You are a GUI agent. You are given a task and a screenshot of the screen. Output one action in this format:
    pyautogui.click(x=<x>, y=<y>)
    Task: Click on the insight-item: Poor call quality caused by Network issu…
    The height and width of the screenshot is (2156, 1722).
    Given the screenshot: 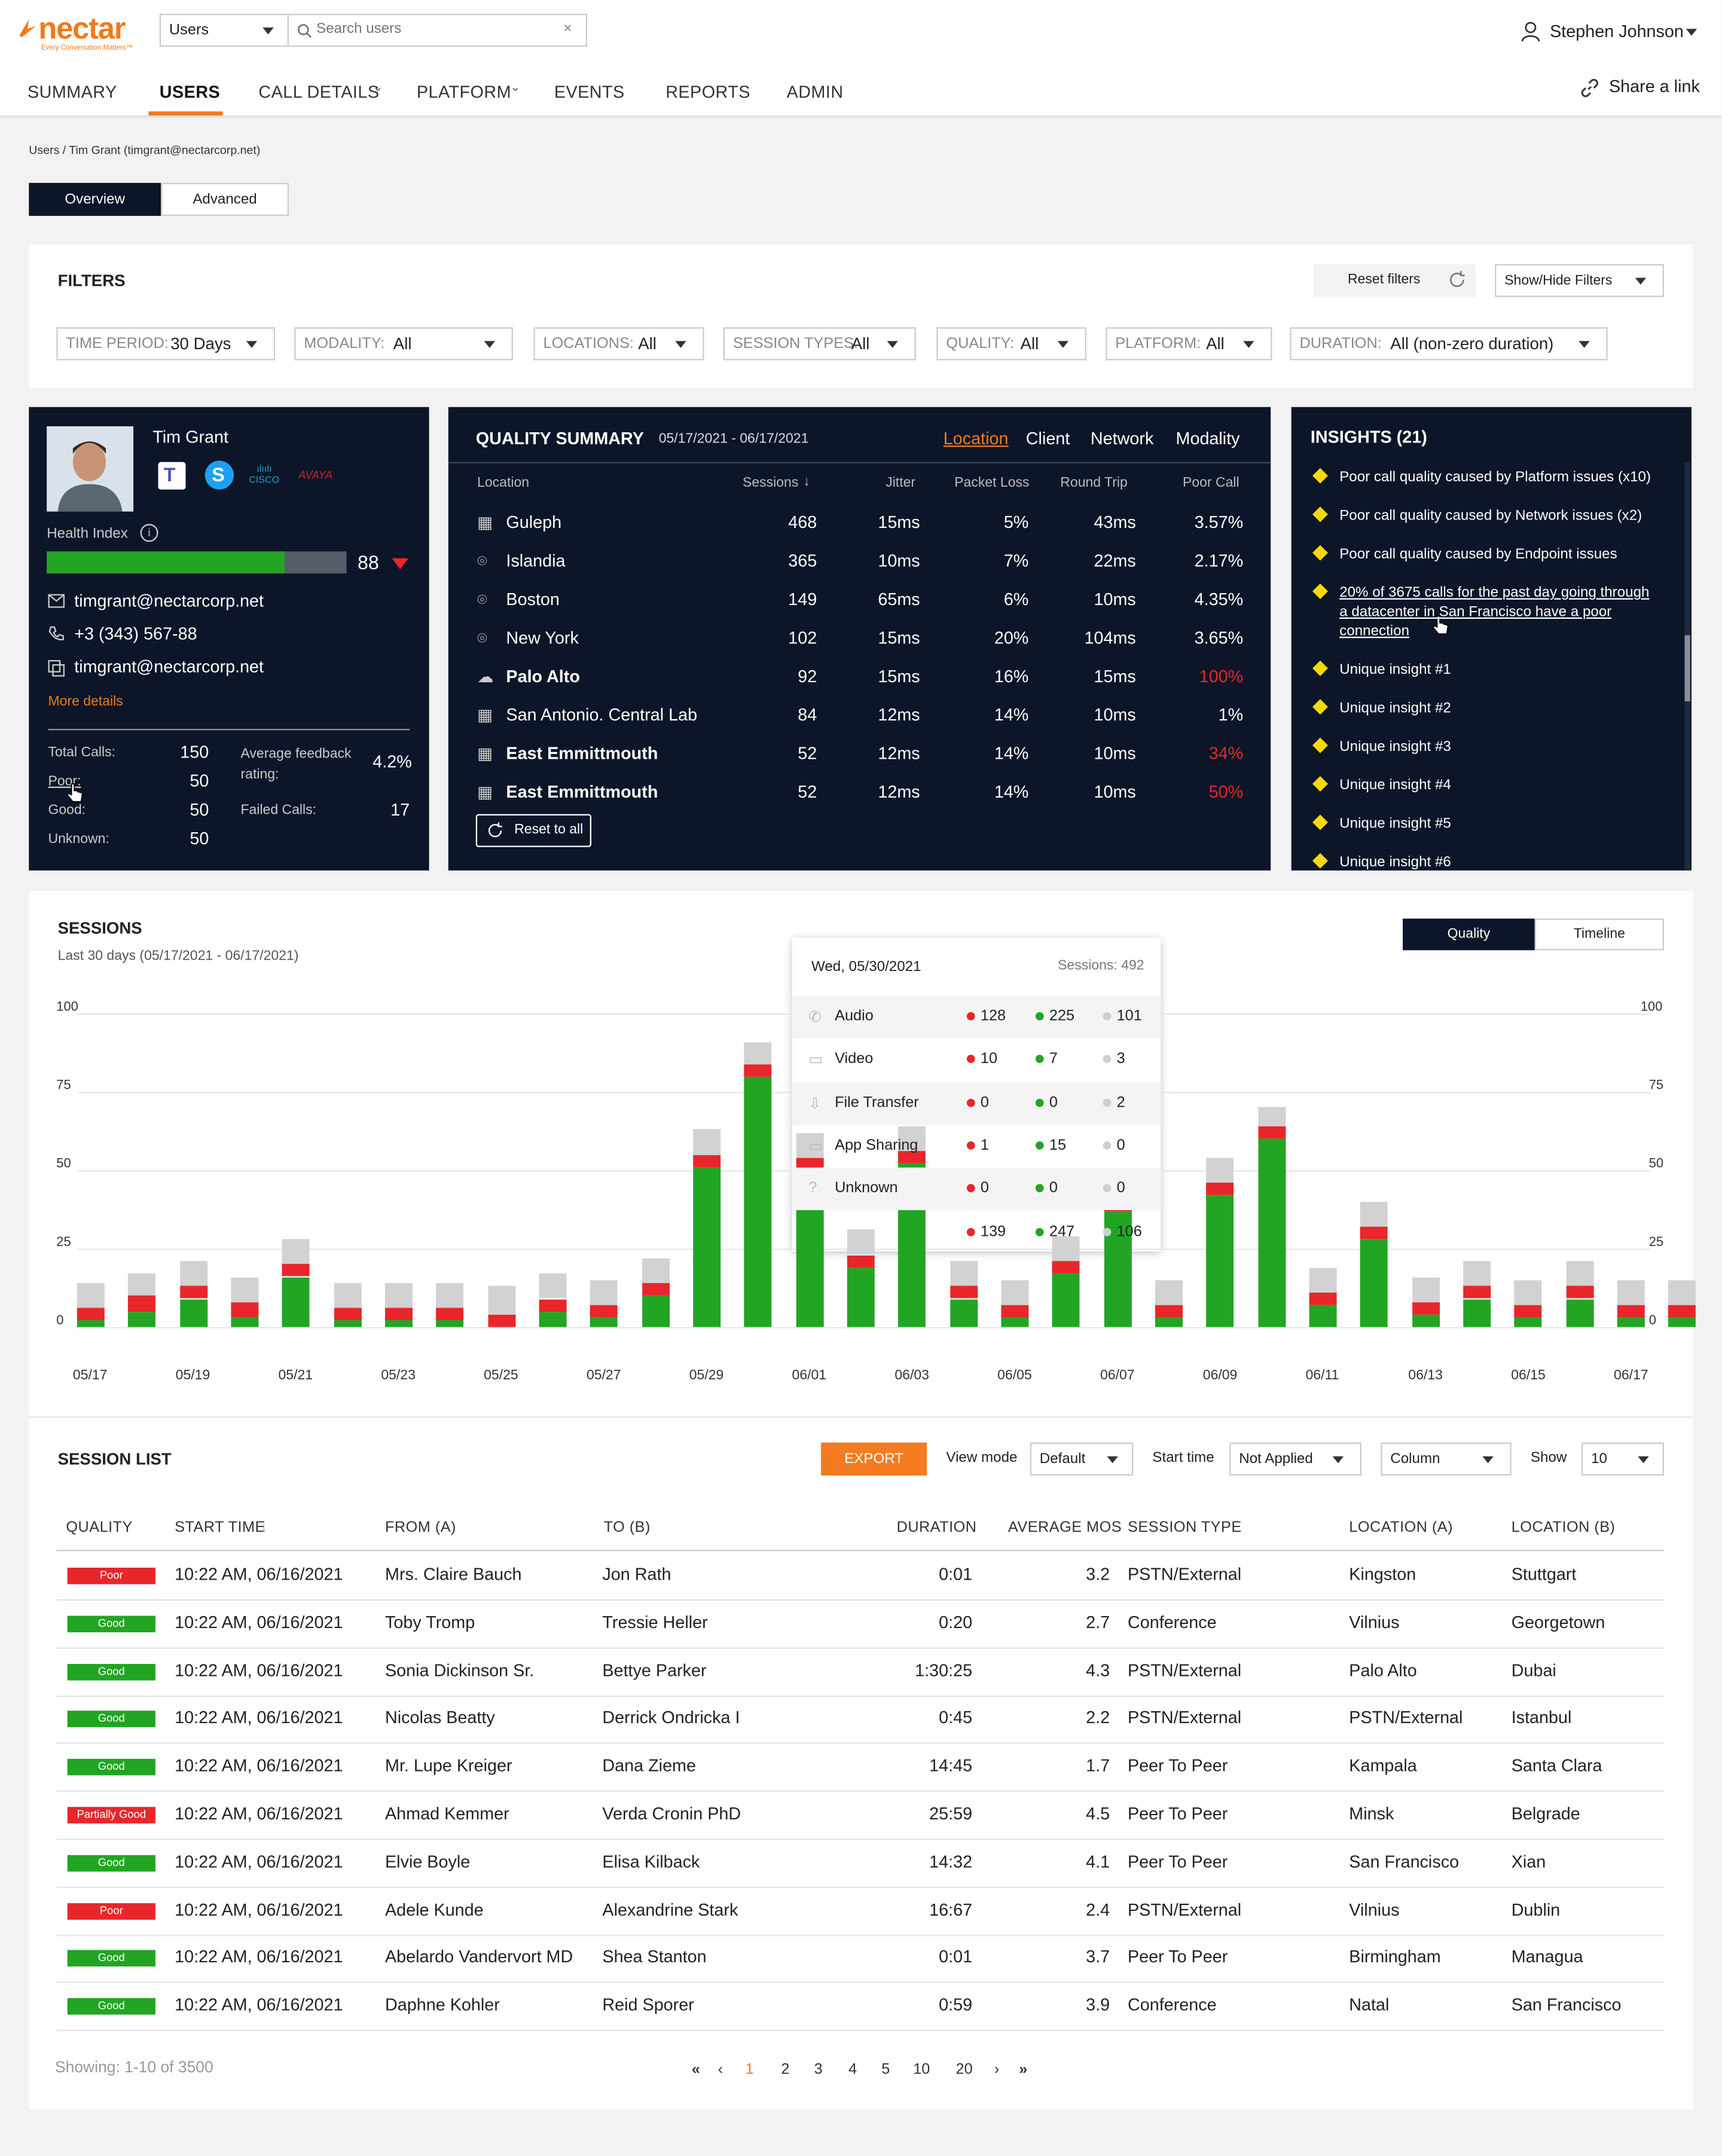 What is the action you would take?
    pyautogui.click(x=1488, y=515)
    